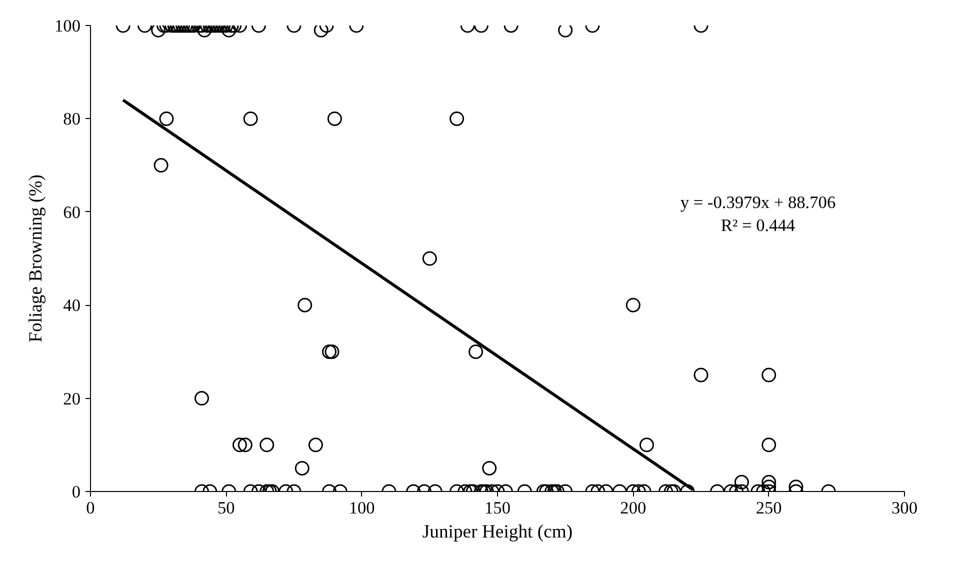 Image resolution: width=964 pixels, height=581 pixels. Describe the element at coordinates (633, 508) in the screenshot. I see `x-tick-label: 200` at that location.